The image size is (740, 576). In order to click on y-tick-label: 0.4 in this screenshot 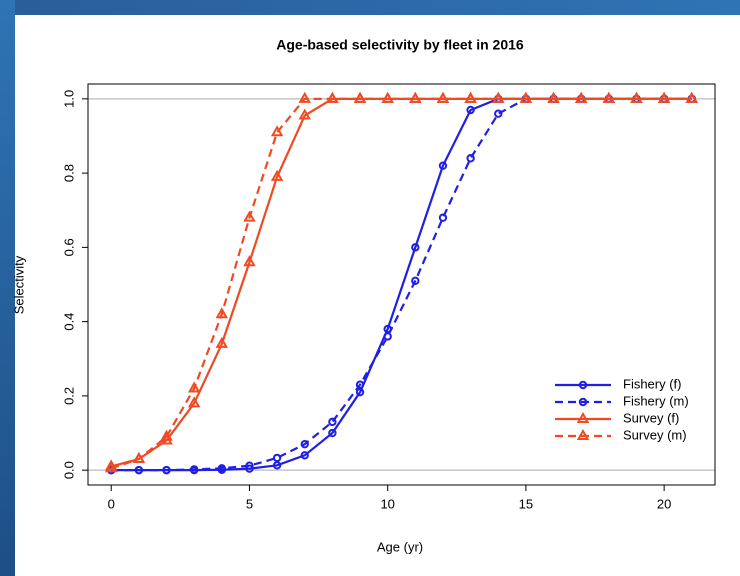, I will do `click(68, 322)`.